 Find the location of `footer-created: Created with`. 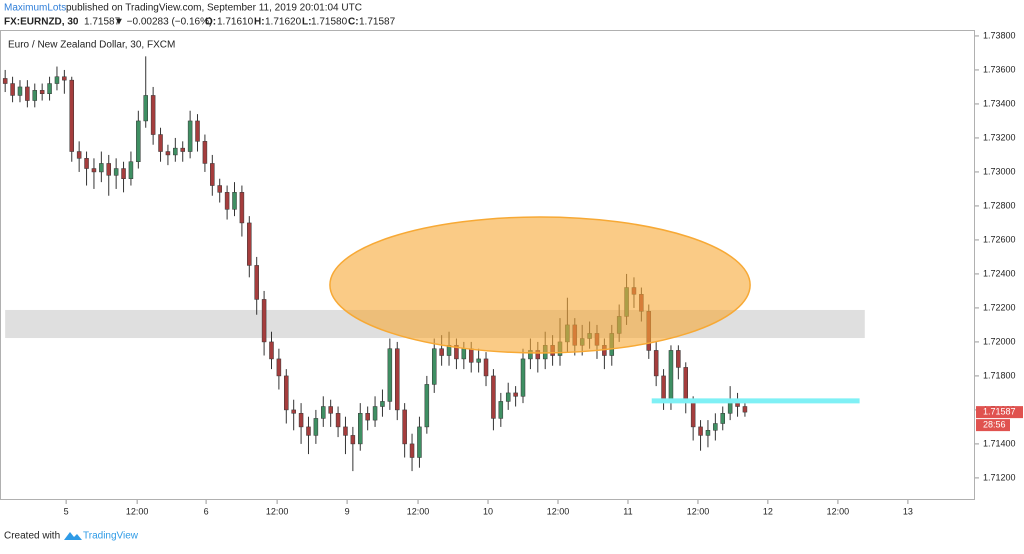

footer-created: Created with is located at coordinates (32, 536).